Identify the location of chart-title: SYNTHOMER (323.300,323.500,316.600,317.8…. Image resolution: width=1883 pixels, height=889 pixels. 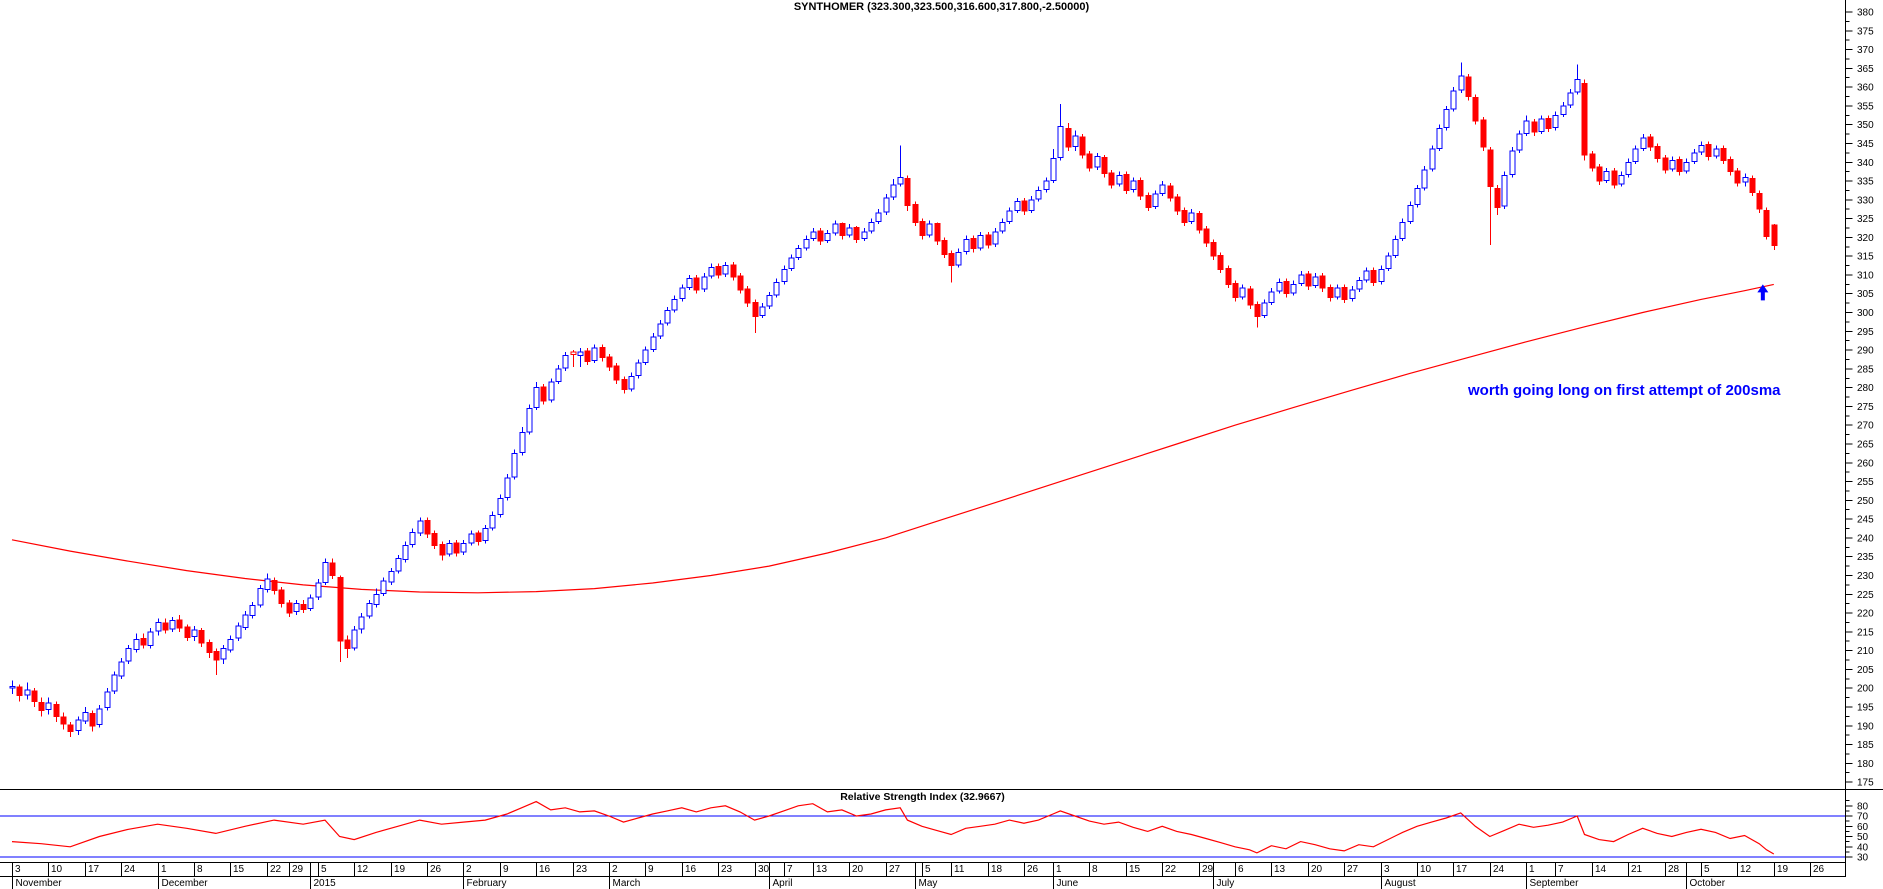
(941, 7).